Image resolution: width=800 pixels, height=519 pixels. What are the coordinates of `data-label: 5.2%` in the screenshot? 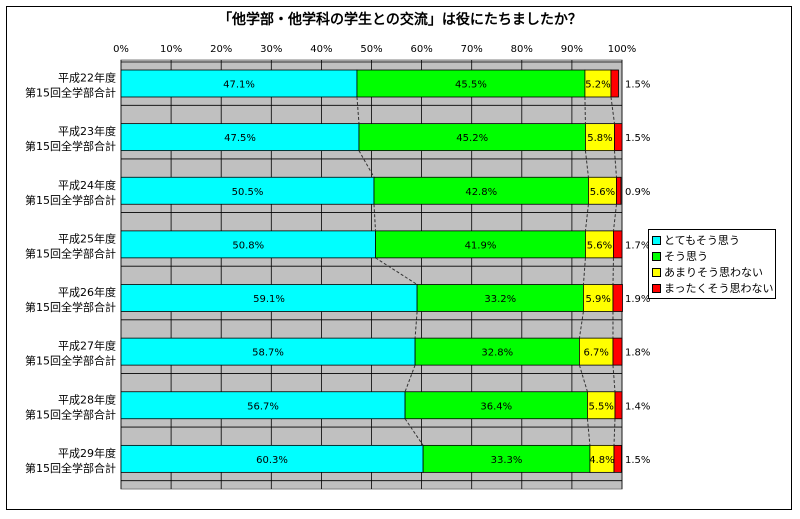 It's located at (597, 85).